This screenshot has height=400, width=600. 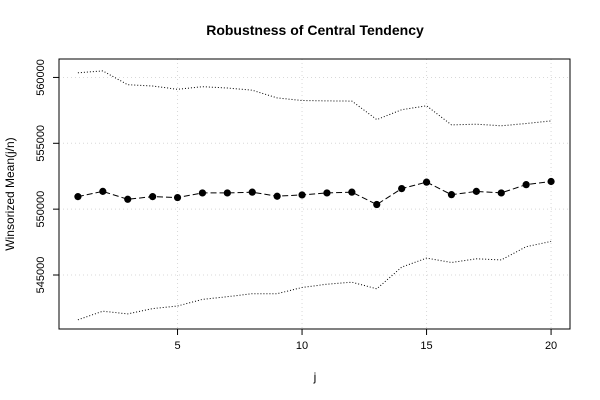 I want to click on x-tick-label: 5, so click(x=177, y=346).